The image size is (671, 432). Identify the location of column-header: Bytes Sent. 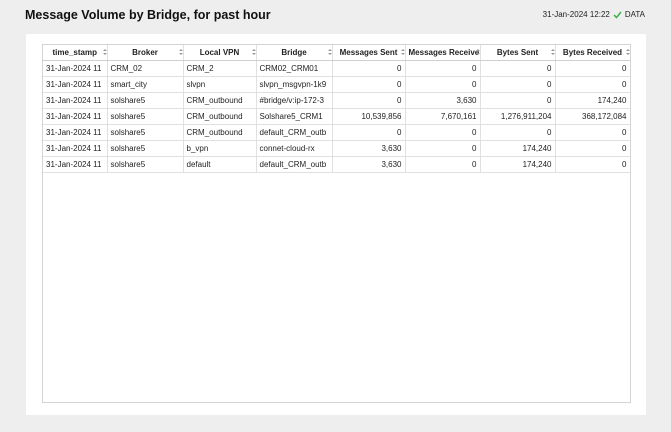
(518, 53).